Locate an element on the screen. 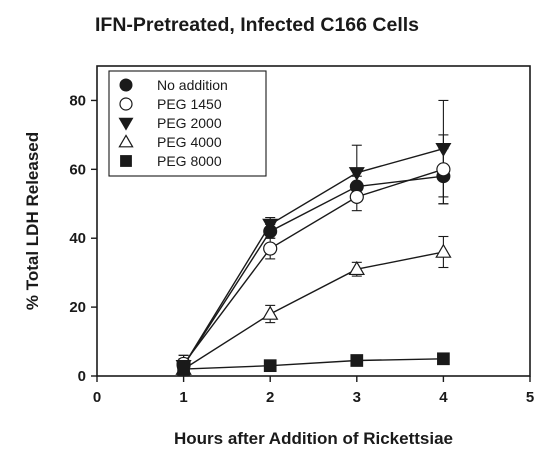  y-tick-label: 0 is located at coordinates (82, 376).